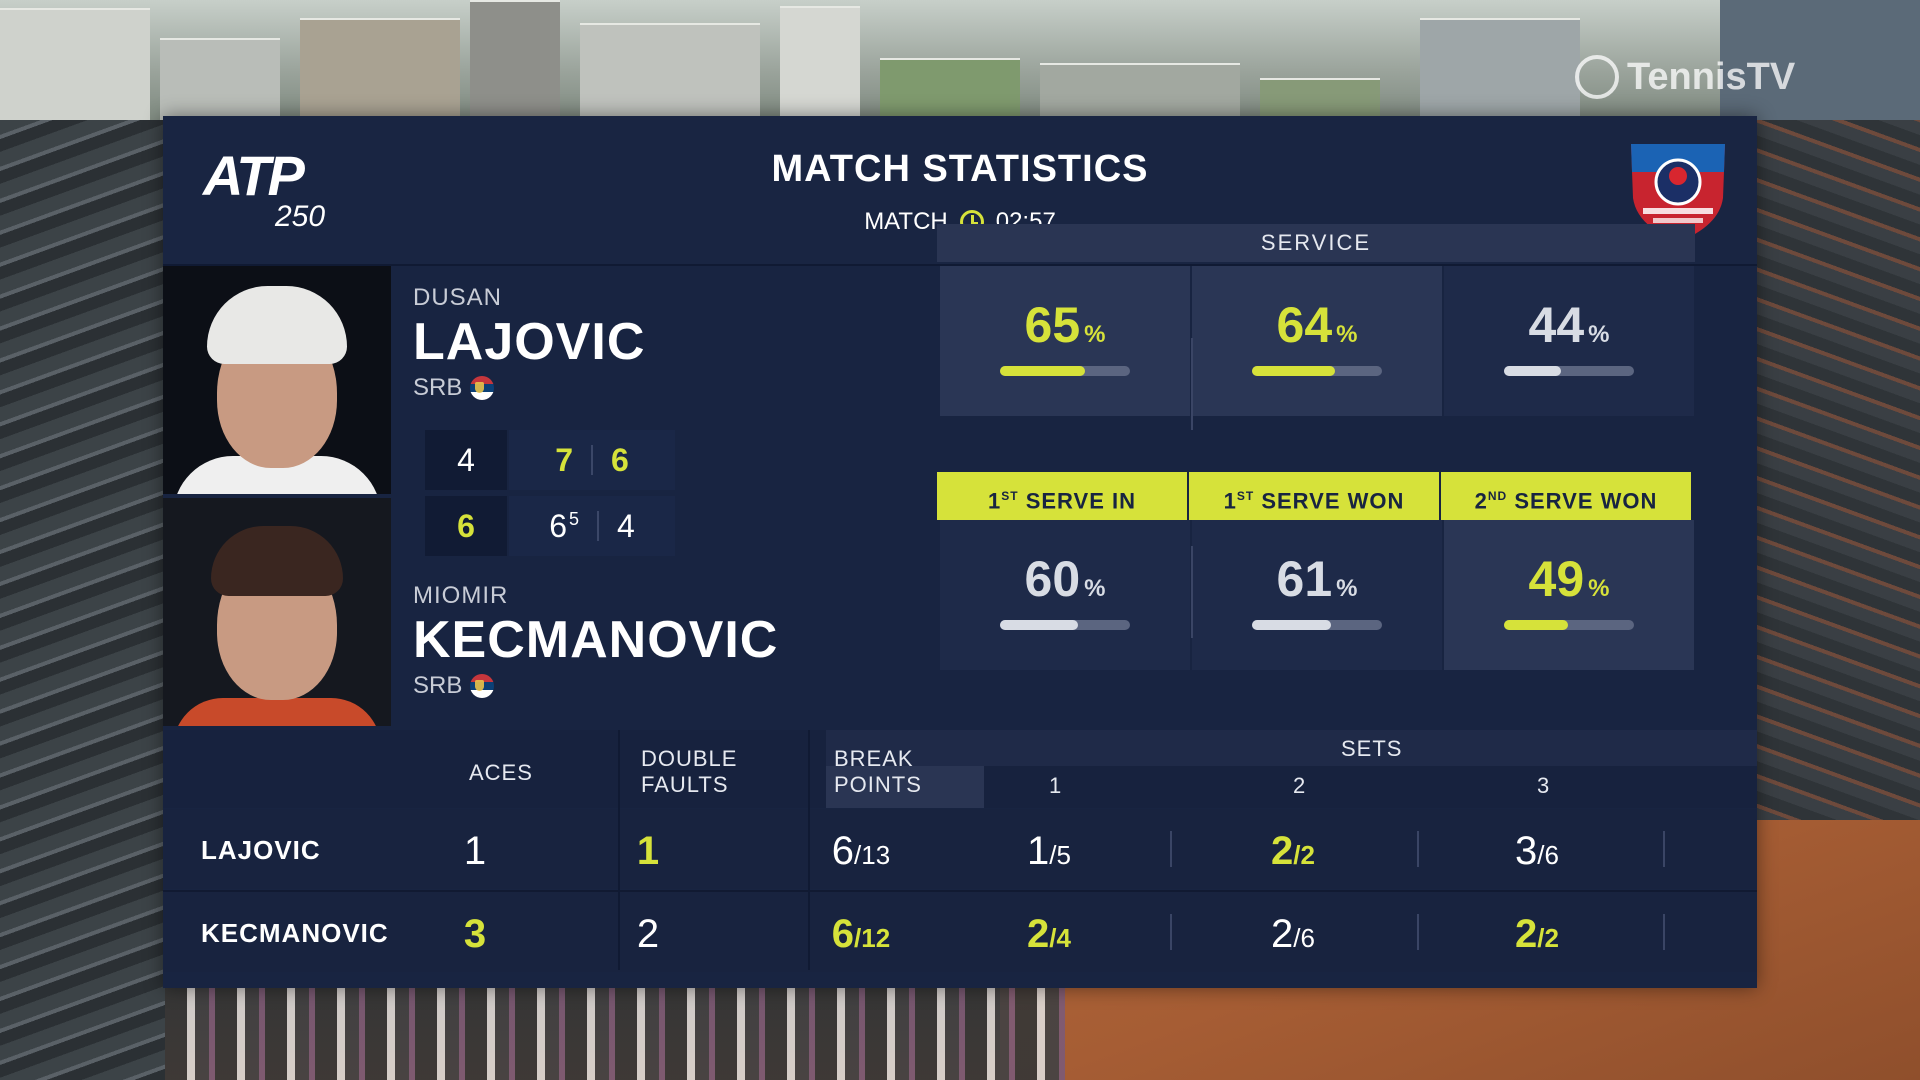 The width and height of the screenshot is (1920, 1080). Describe the element at coordinates (1317, 595) in the screenshot. I see `p2-first-serve-won-card: 61%` at that location.